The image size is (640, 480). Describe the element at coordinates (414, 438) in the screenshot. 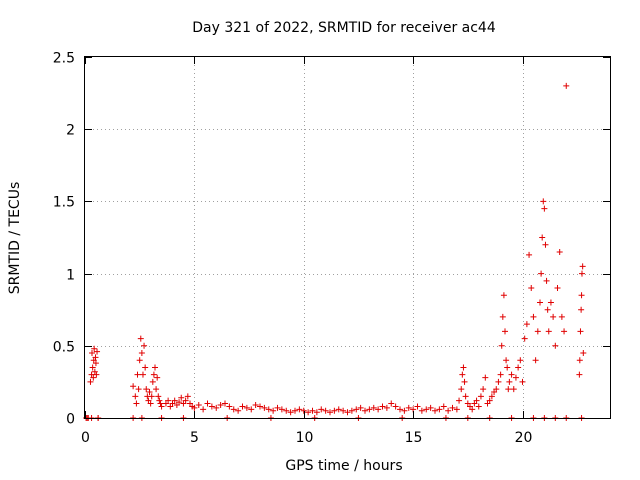

I see `x-tick-label: 15` at that location.